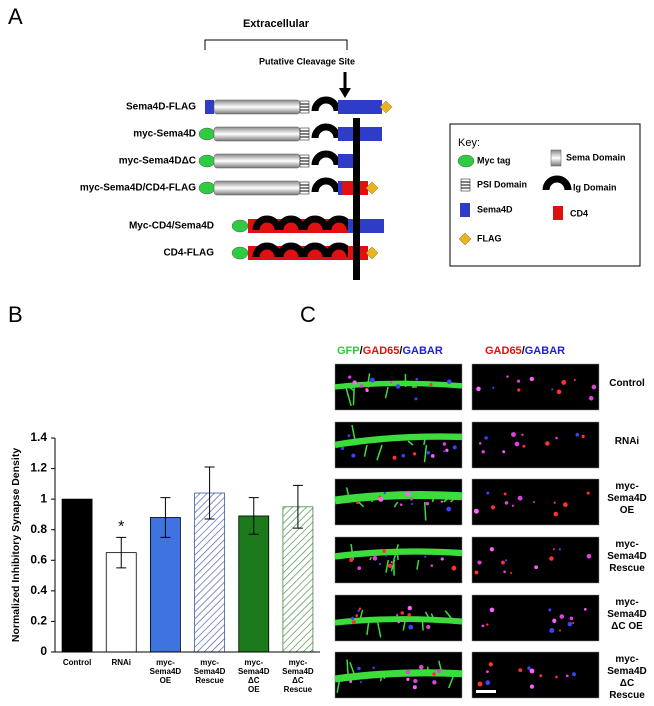 The width and height of the screenshot is (654, 706). What do you see at coordinates (38, 590) in the screenshot?
I see `y-tick-label: 0.4` at bounding box center [38, 590].